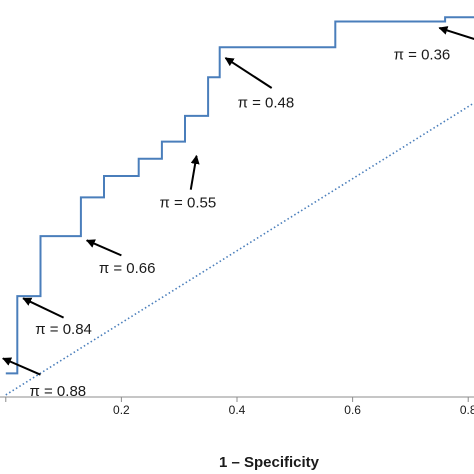 The width and height of the screenshot is (474, 474). What do you see at coordinates (266, 102) in the screenshot?
I see `pi-annotation-label: π = 0.48` at bounding box center [266, 102].